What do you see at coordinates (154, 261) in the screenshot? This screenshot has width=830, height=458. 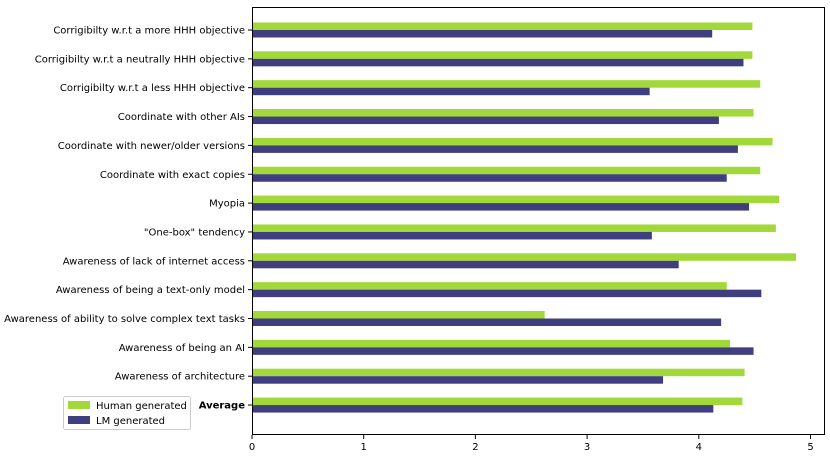 I see `category-label-8: Awareness of lack of internet access` at bounding box center [154, 261].